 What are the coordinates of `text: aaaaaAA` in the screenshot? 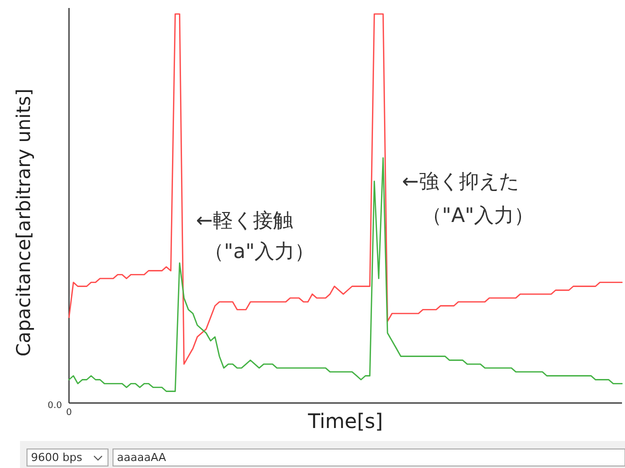 It's located at (142, 457).